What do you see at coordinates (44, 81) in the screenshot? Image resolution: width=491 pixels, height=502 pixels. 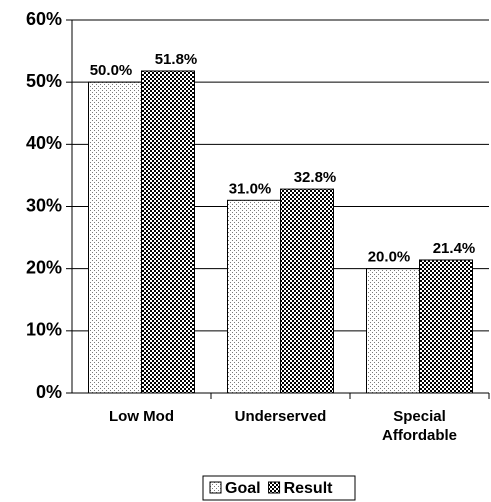 I see `y-tick-label: 50%` at bounding box center [44, 81].